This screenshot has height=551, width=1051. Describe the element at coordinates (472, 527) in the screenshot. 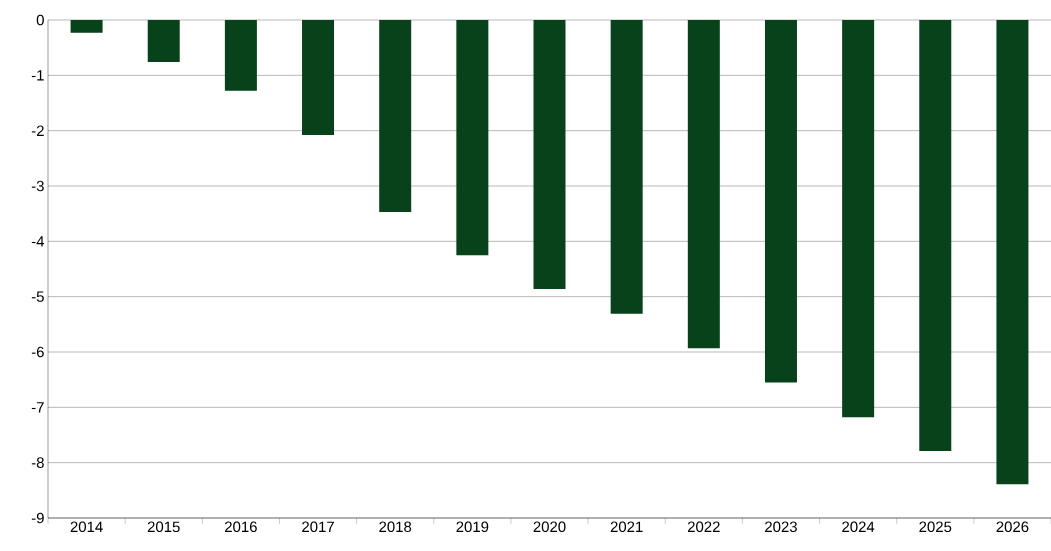

I see `x-tick-label: 2019` at that location.